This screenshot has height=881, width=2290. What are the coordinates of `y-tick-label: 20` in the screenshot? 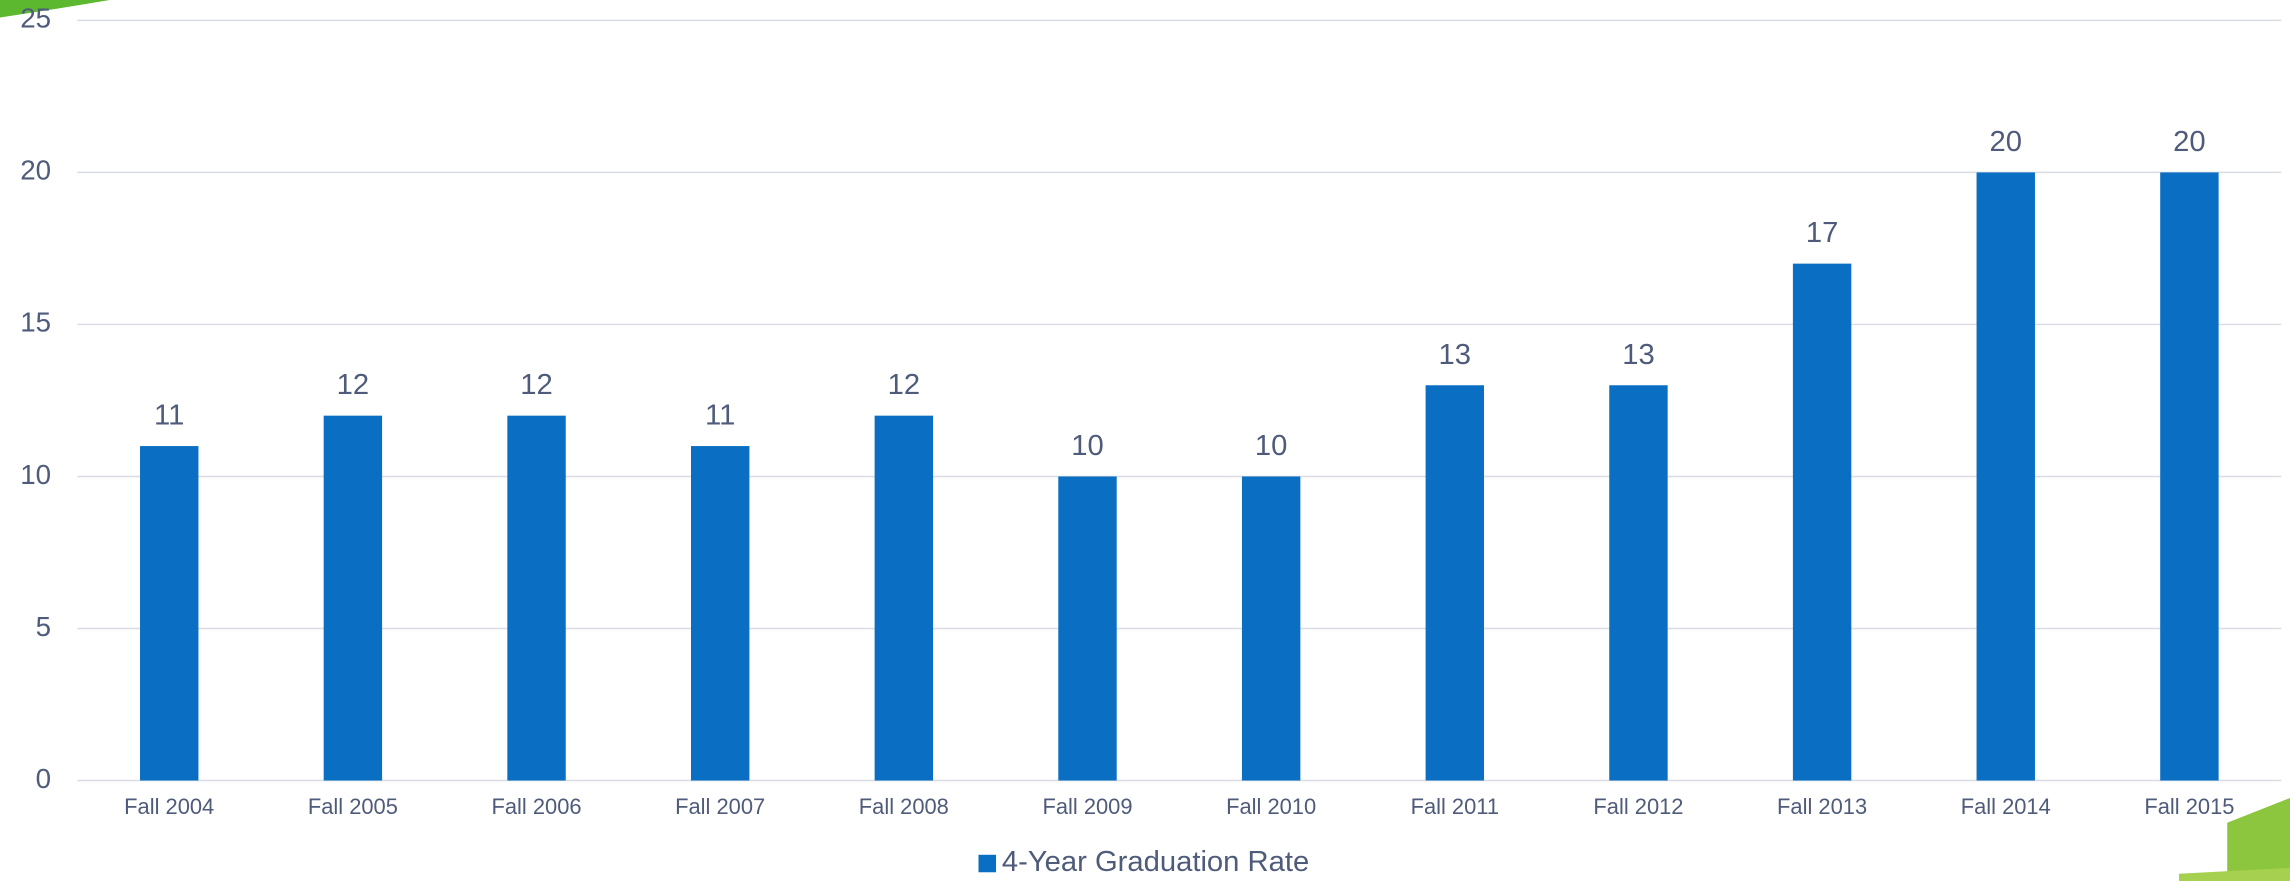 It's located at (35, 170).